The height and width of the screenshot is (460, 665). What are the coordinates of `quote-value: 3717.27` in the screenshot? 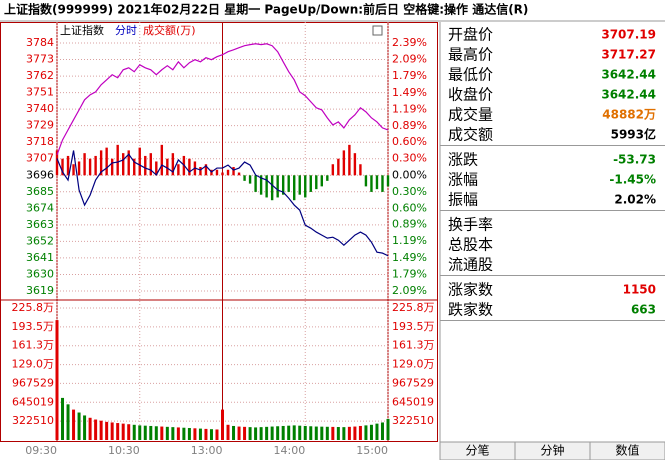 It's located at (628, 55).